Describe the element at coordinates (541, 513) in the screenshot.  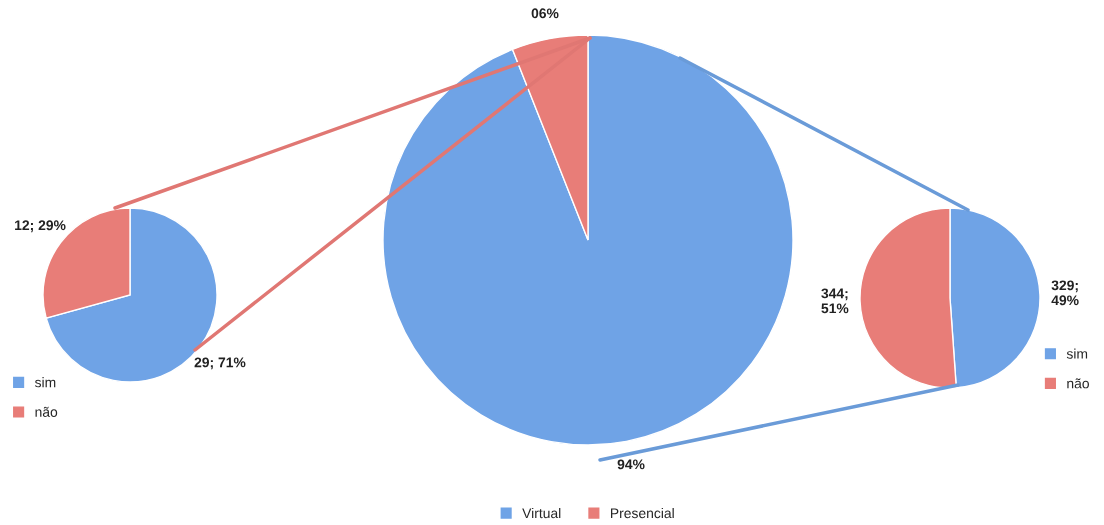
I see `legend-label: Virtual` at that location.